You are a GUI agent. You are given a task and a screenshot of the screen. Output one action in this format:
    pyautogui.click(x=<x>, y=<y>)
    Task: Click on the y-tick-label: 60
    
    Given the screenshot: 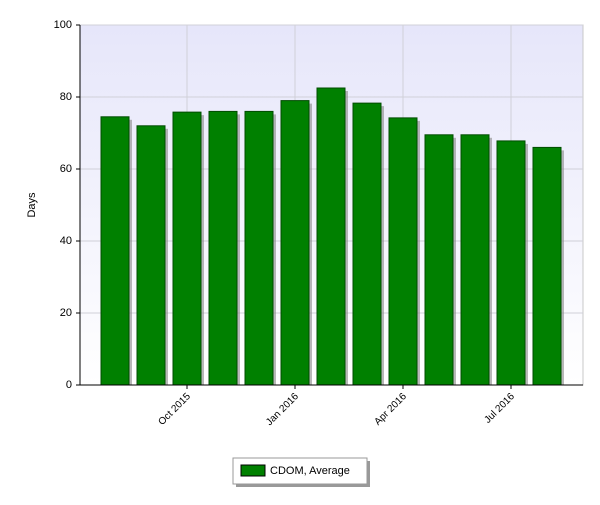 What is the action you would take?
    pyautogui.click(x=66, y=169)
    